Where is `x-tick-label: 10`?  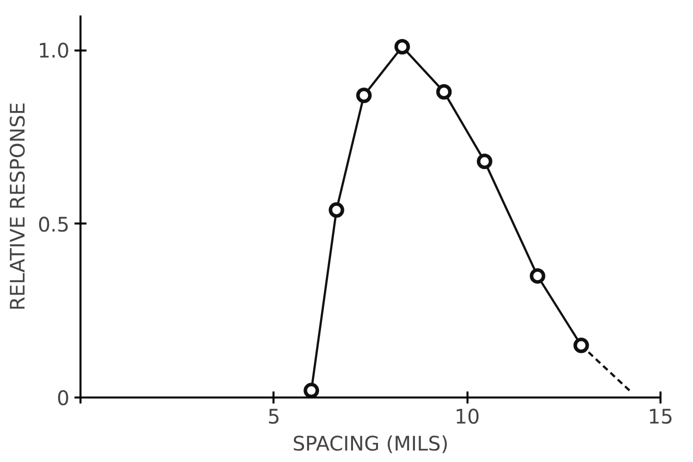 x-tick-label: 10 is located at coordinates (467, 416).